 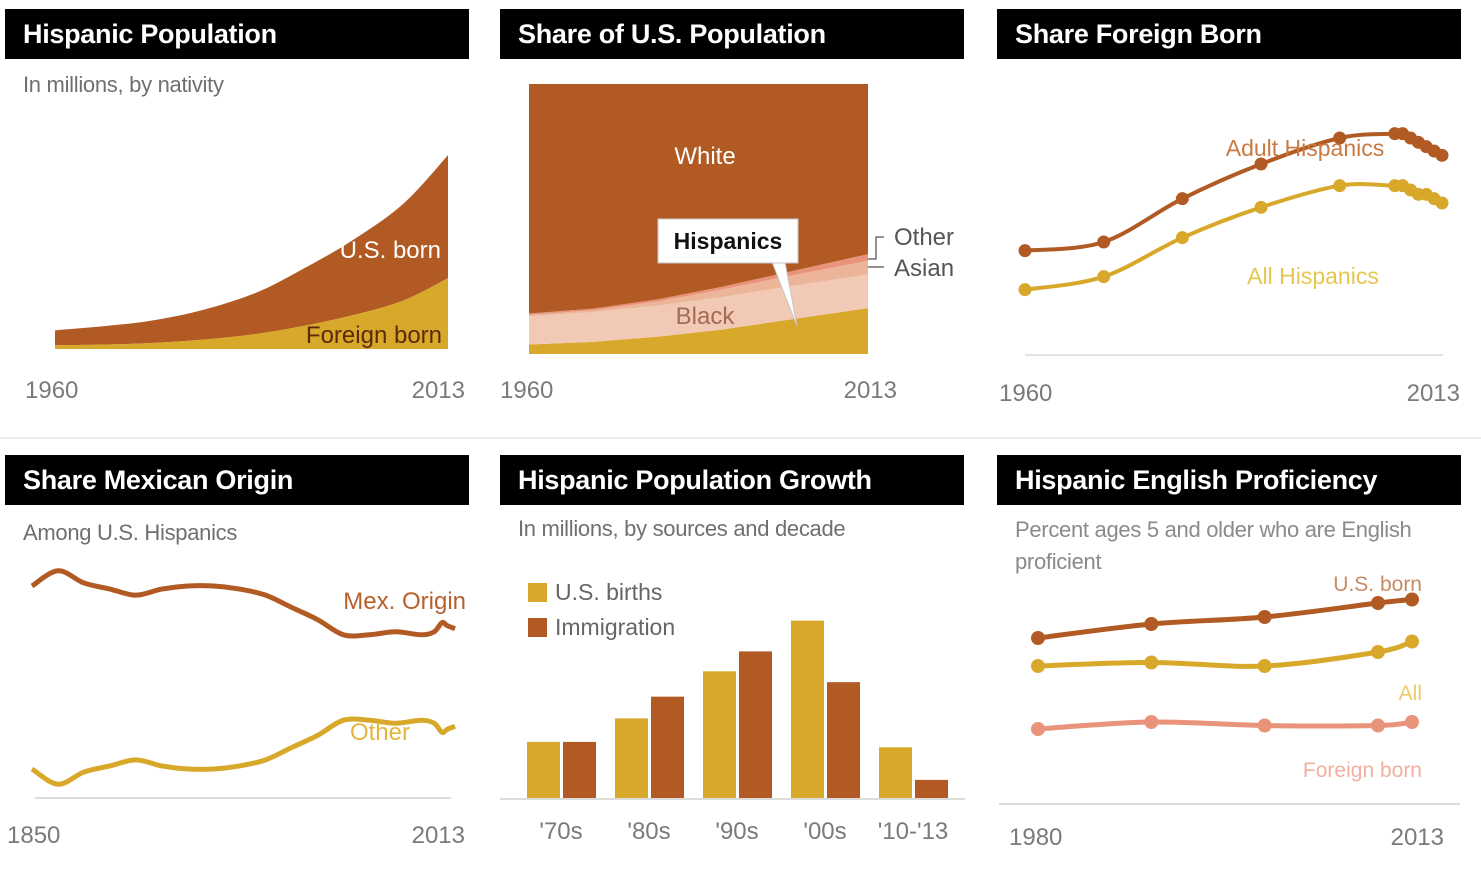 What do you see at coordinates (1229, 480) in the screenshot?
I see `chart-title: Hispanic English Proficiency` at bounding box center [1229, 480].